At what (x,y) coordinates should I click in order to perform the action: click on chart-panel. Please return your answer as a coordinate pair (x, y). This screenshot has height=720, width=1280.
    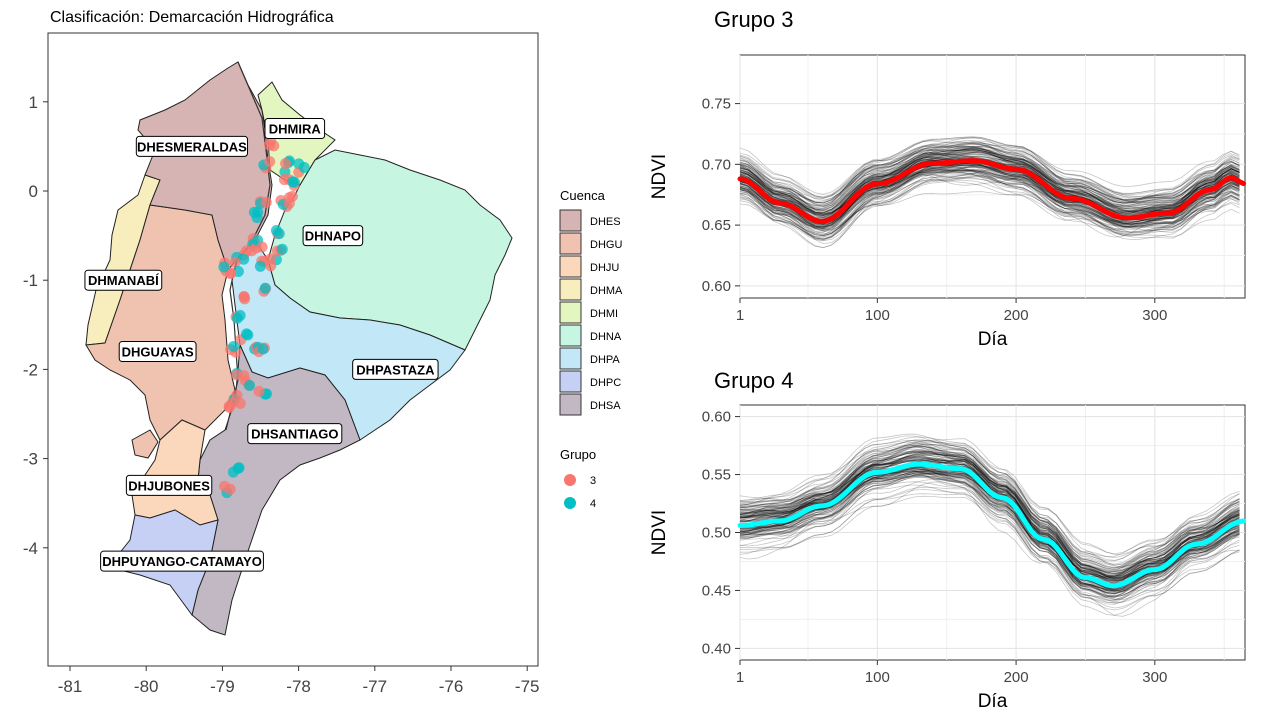
    Looking at the image, I should click on (992, 176).